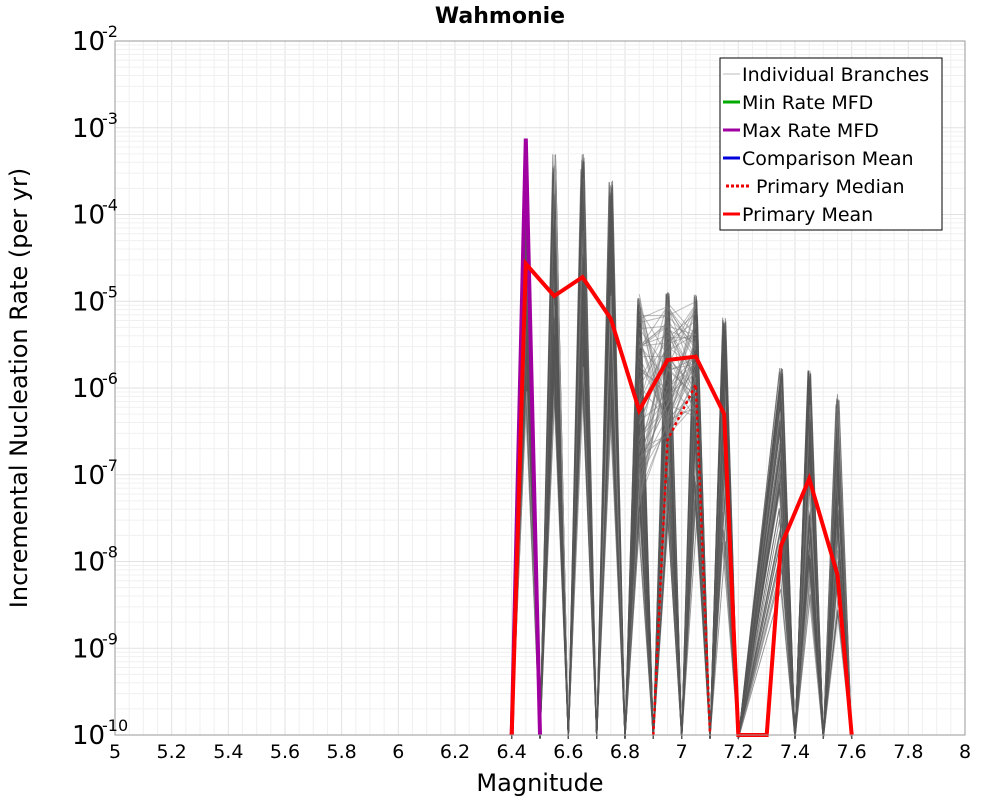  Describe the element at coordinates (398, 752) in the screenshot. I see `x-tick-label: 6` at that location.